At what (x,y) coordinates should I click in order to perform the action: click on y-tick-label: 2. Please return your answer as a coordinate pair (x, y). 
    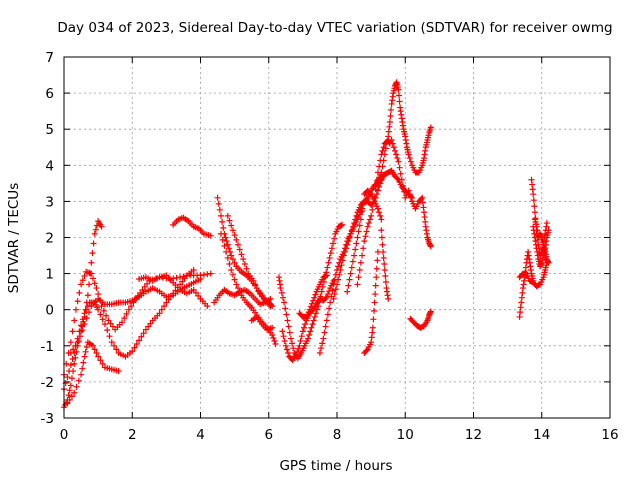
    Looking at the image, I should click on (49, 239).